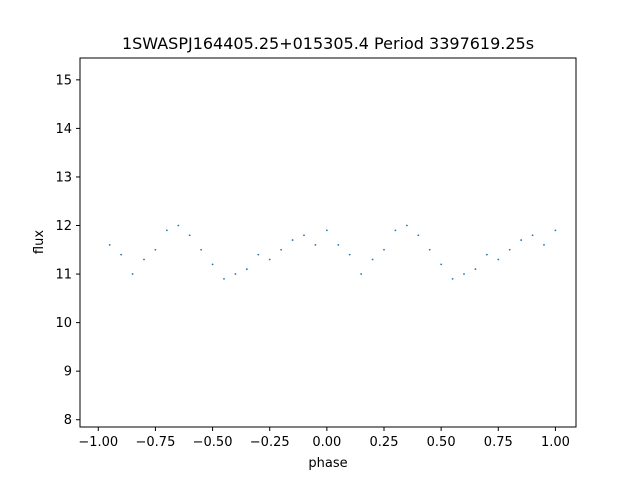  What do you see at coordinates (213, 442) in the screenshot?
I see `x-tick-label: −0.50` at bounding box center [213, 442].